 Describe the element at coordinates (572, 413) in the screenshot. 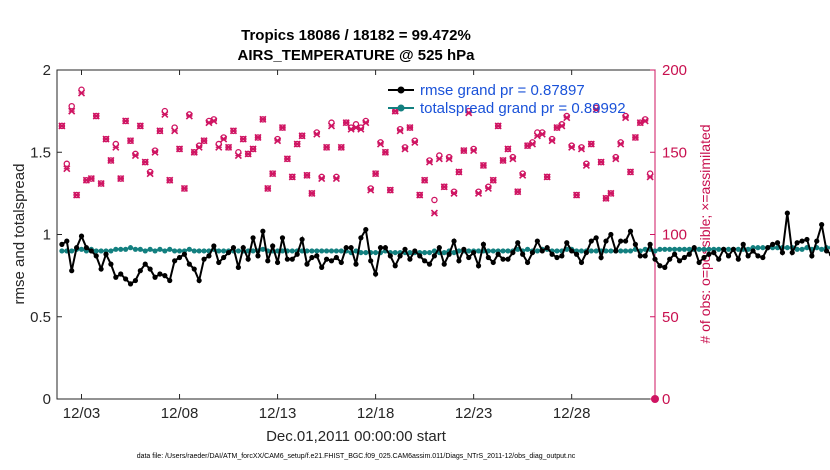

I see `x-tick-label: 12/28` at that location.